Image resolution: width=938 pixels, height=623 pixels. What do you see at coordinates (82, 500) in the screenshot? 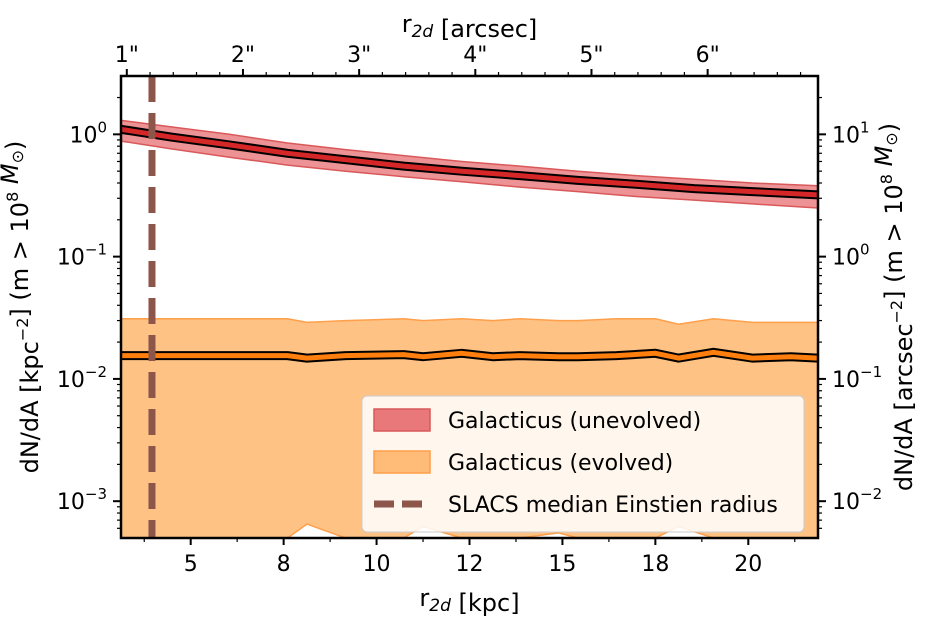
I see `y-tick-label: 10⁻³` at bounding box center [82, 500].